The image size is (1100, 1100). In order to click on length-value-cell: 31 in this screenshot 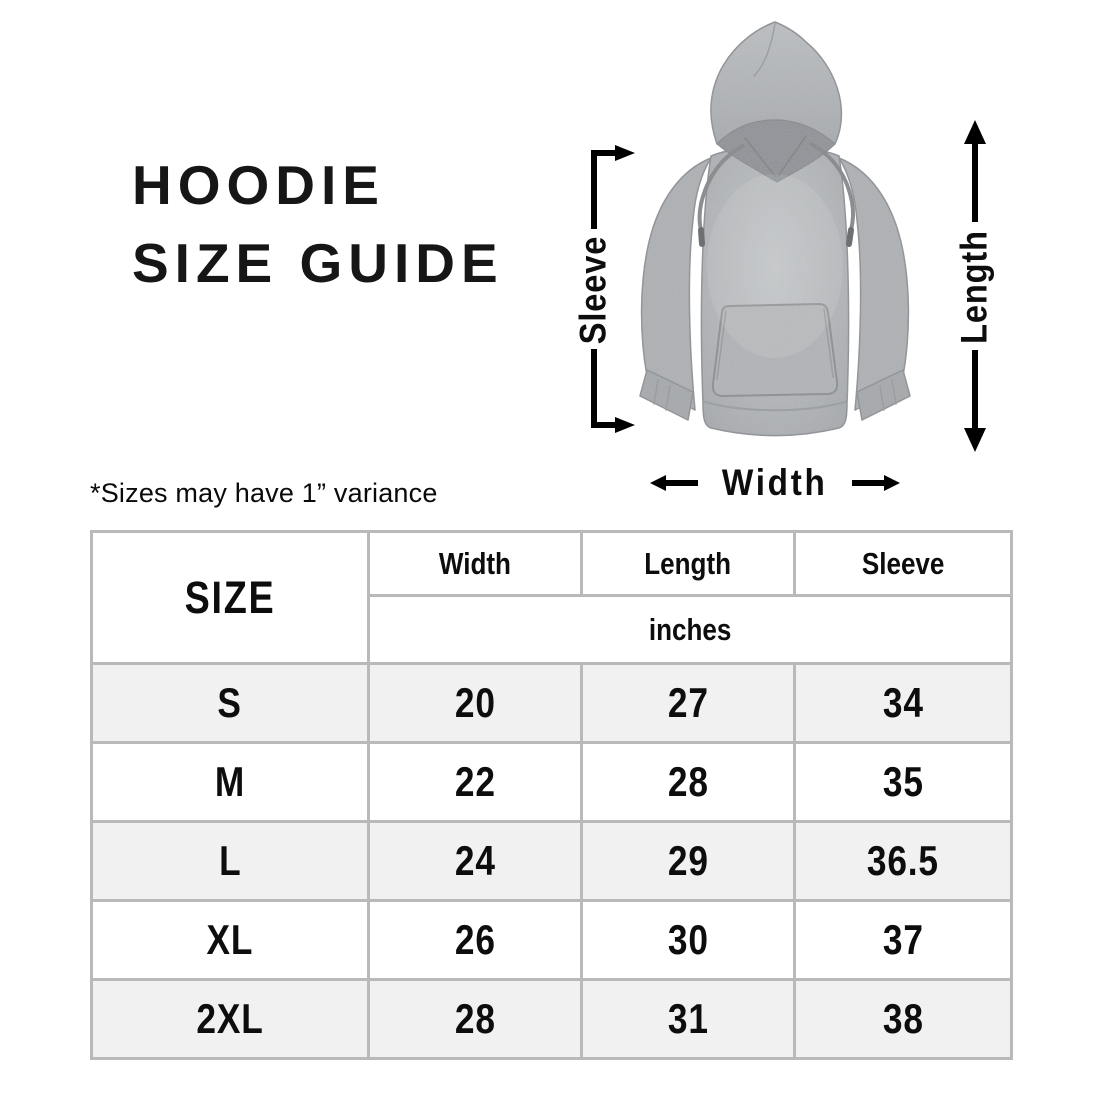, I will do `click(688, 1019)`.